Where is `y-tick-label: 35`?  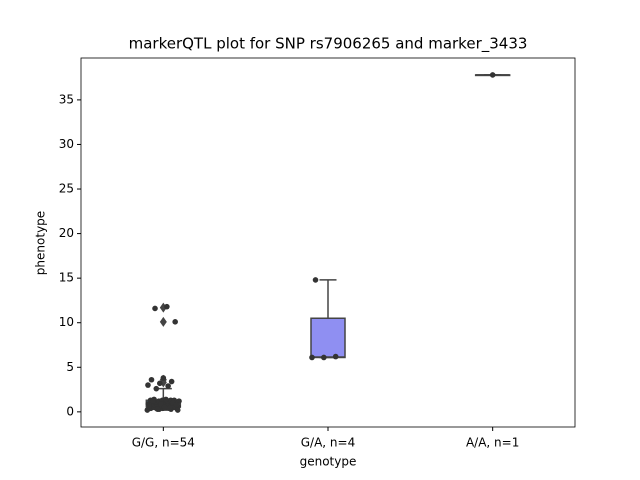 y-tick-label: 35 is located at coordinates (66, 99).